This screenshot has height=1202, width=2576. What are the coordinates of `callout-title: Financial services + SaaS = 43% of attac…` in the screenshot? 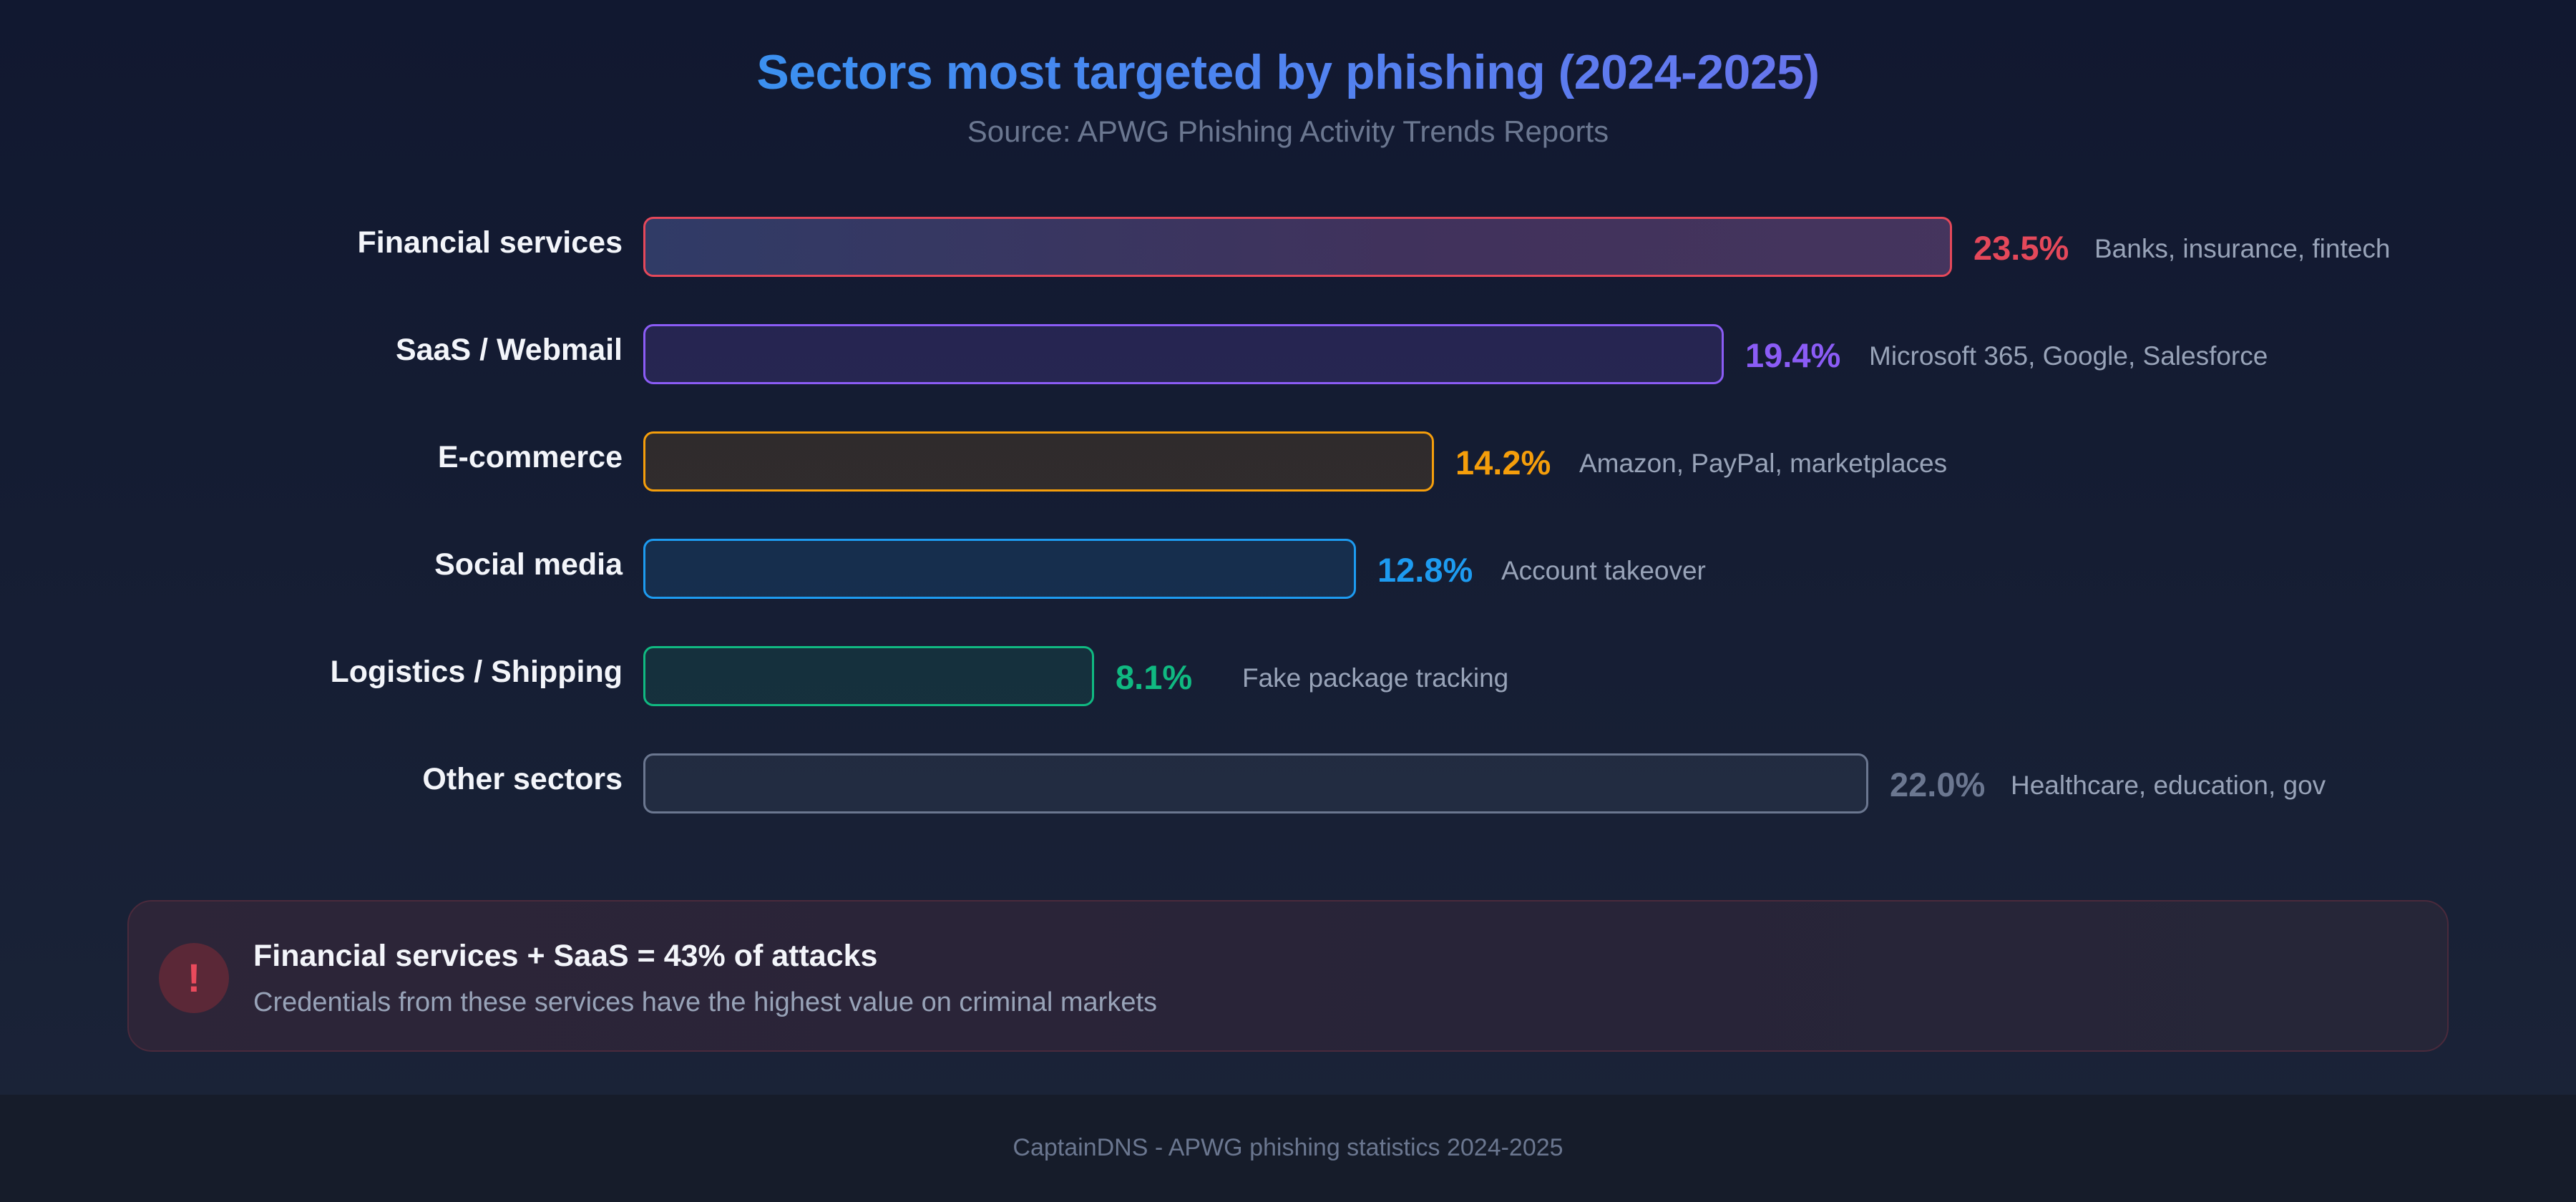 It's located at (565, 956).